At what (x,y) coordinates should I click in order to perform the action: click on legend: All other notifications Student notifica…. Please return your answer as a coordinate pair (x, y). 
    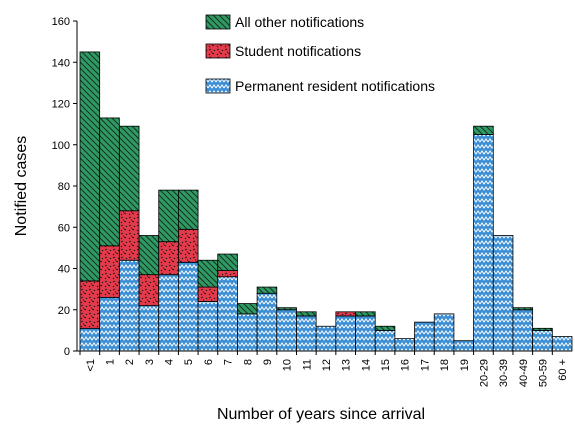
    Looking at the image, I should click on (320, 54).